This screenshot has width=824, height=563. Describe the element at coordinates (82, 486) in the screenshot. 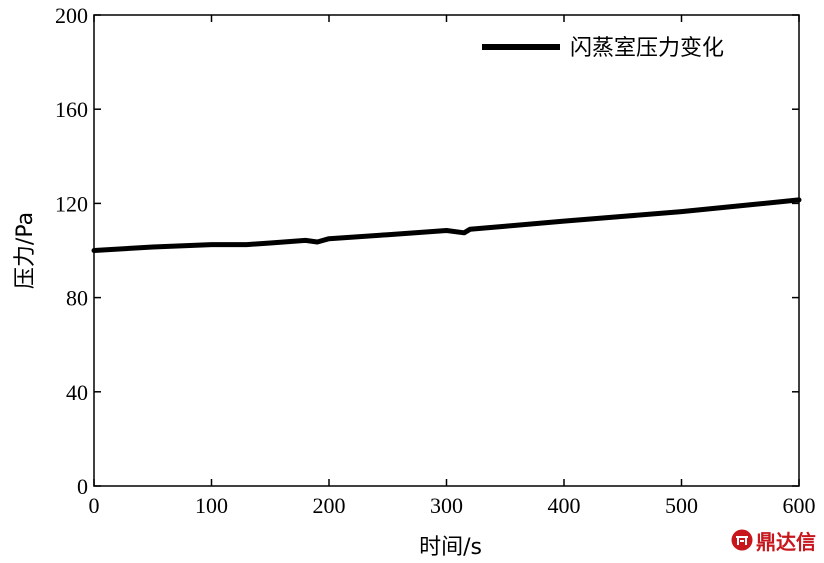

I see `y-tick-label: 0` at that location.